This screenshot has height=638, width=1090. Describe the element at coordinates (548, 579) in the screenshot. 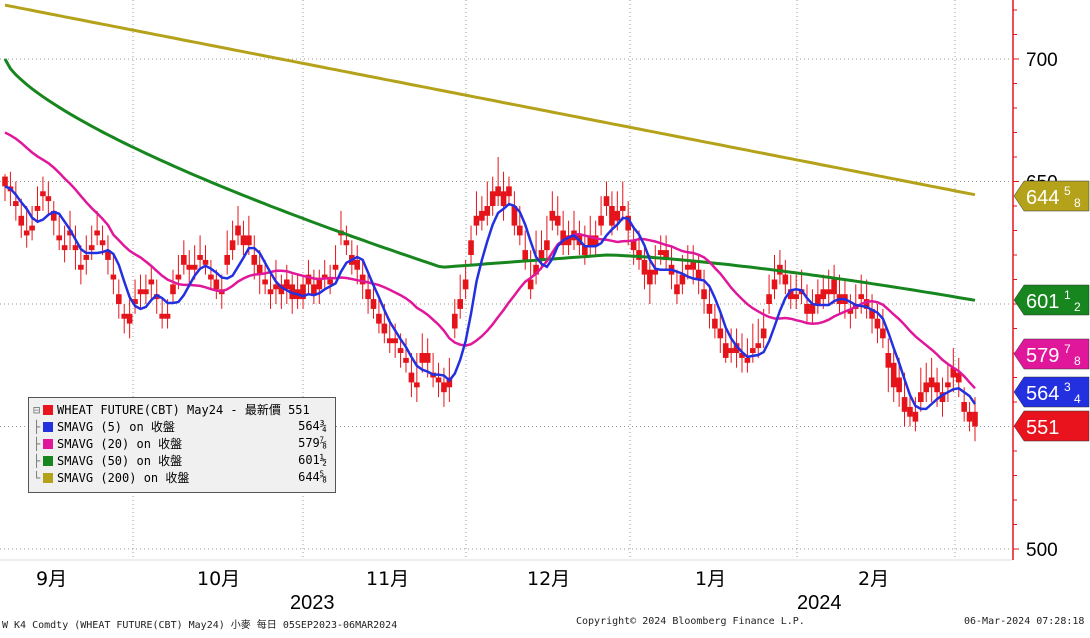

I see `x-tick-label: 12月` at that location.